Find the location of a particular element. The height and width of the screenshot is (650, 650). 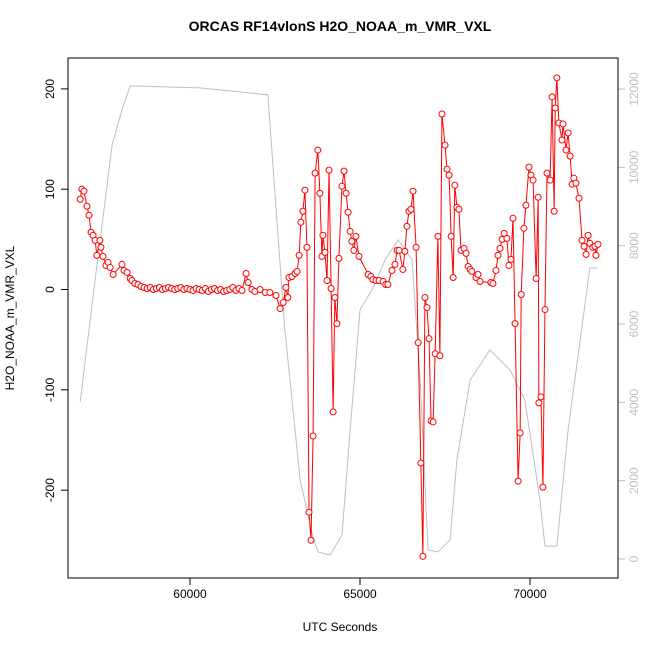

y-tick-label: 200 is located at coordinates (50, 89).